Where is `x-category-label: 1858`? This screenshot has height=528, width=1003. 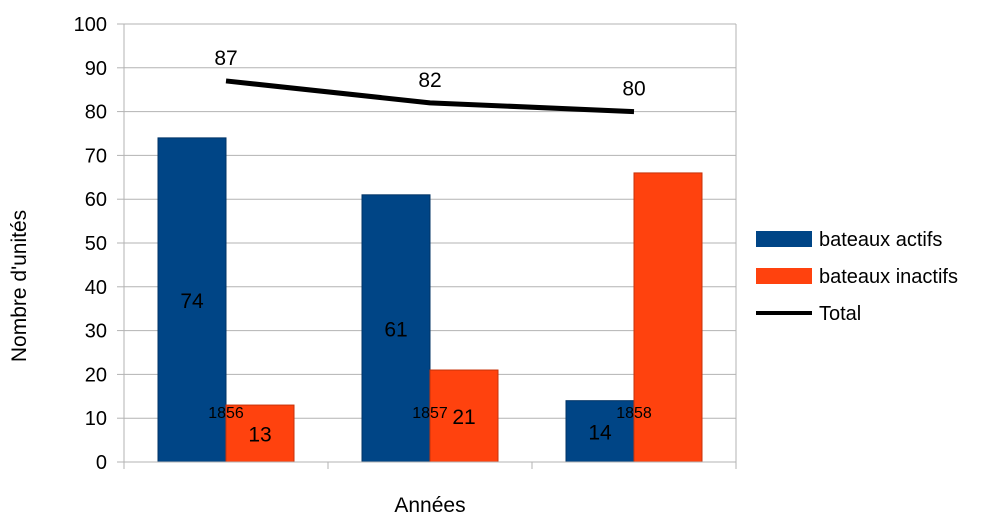
x-category-label: 1858 is located at coordinates (634, 413).